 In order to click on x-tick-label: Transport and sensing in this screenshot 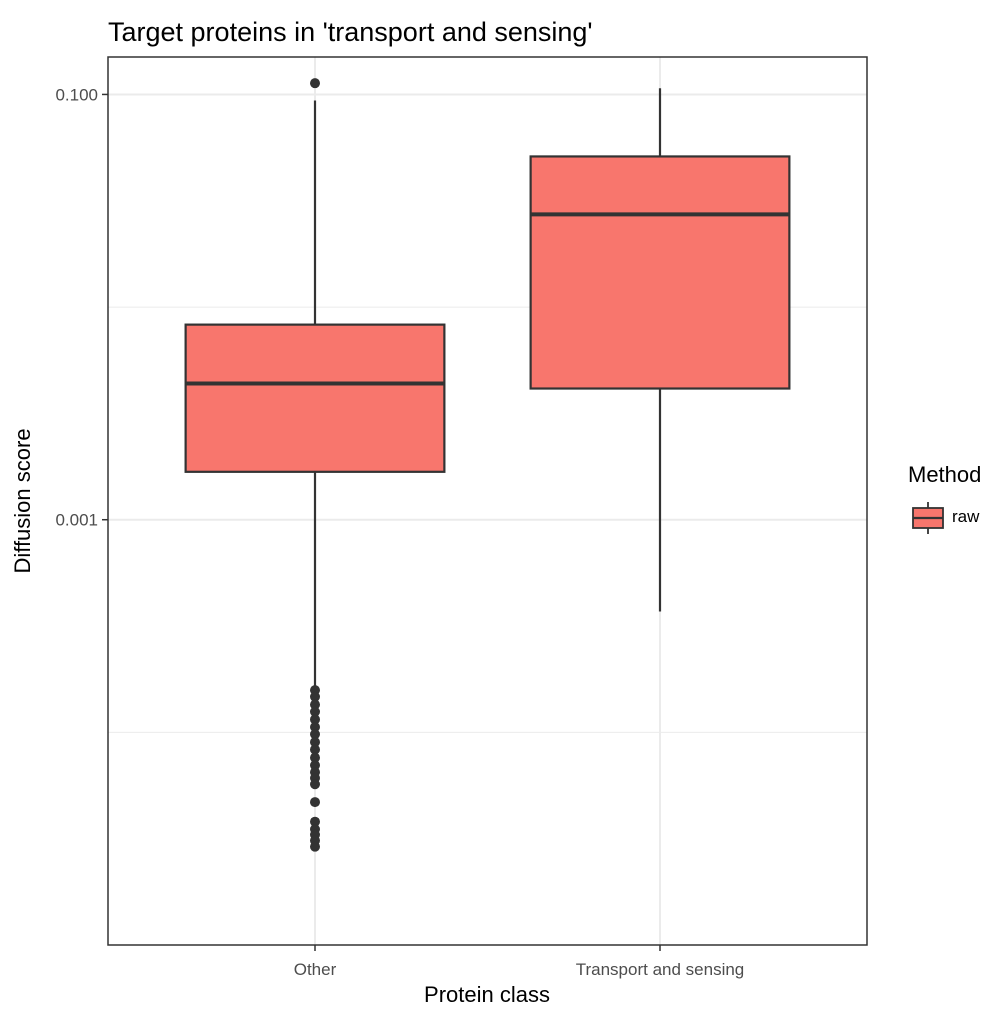, I will do `click(660, 969)`.